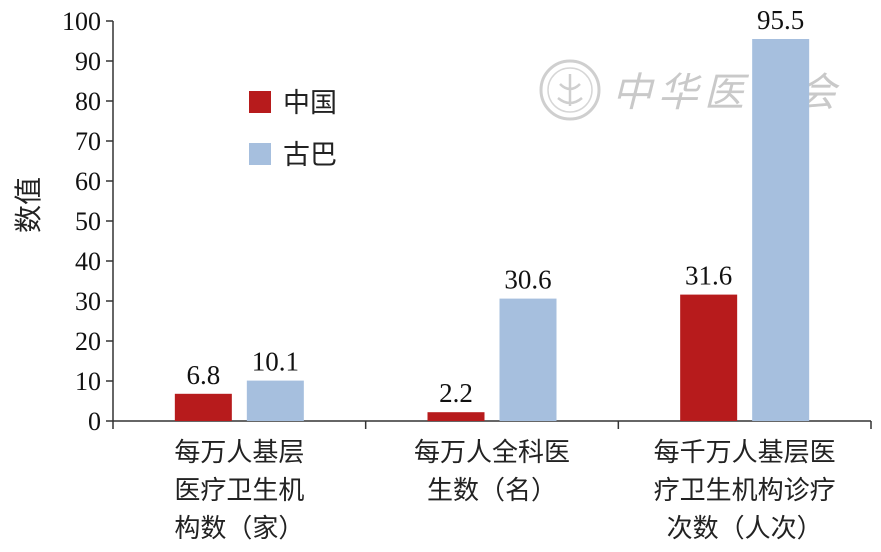  I want to click on y-tick-label: 70, so click(88, 141).